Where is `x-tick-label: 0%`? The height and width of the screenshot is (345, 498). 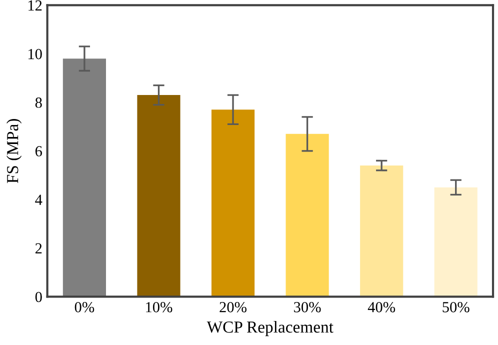 x-tick-label: 0% is located at coordinates (84, 307).